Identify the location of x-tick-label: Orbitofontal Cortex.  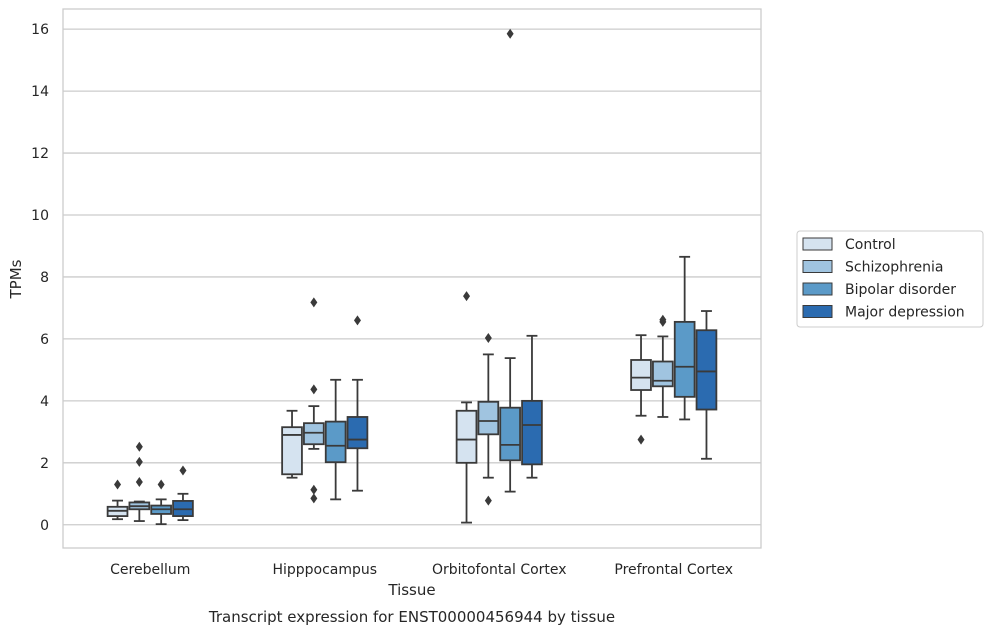
(499, 570).